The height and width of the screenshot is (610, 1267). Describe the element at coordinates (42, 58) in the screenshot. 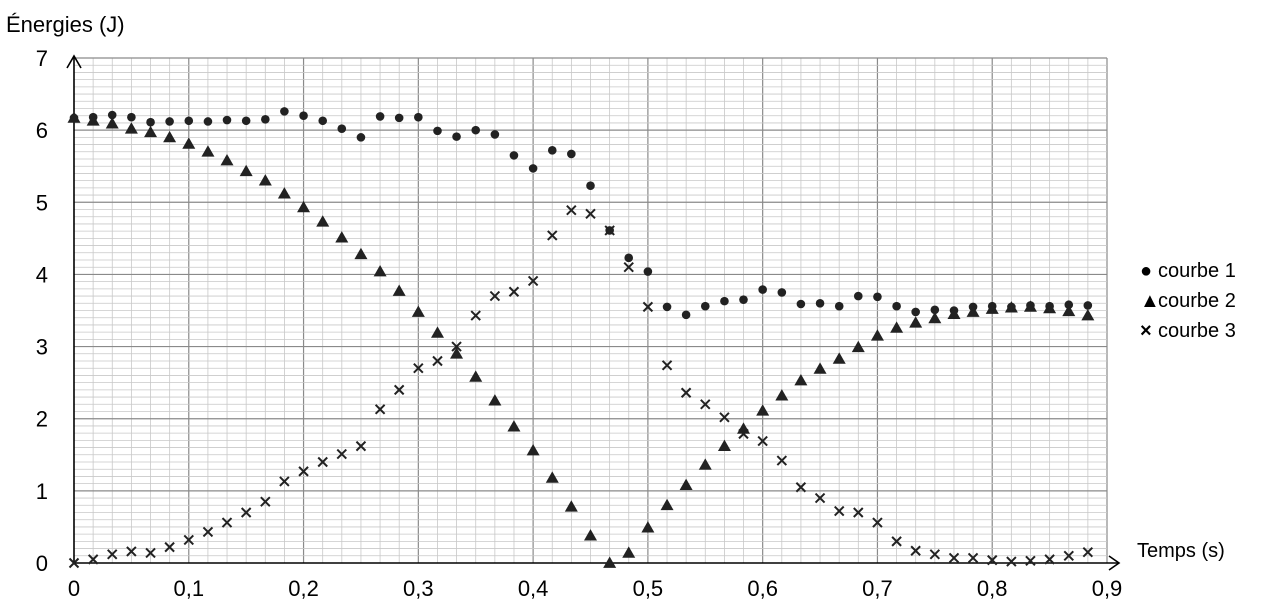

I see `y-tick-label: 7` at that location.